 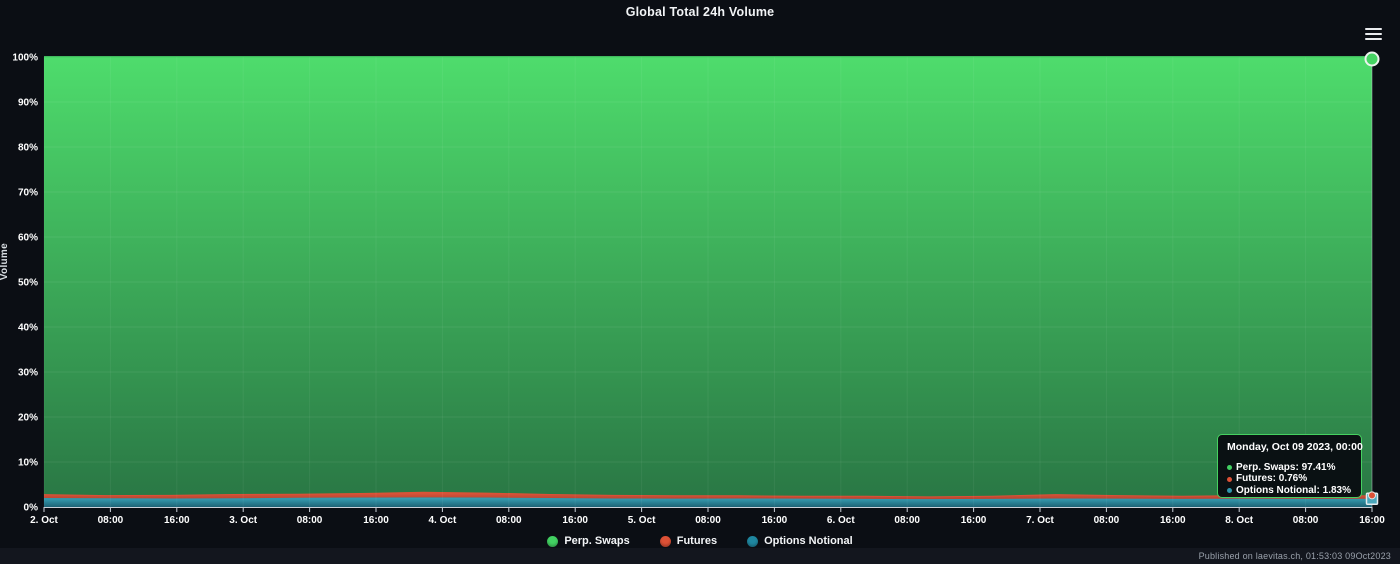 I want to click on legend-item-futures: Futures, so click(x=688, y=541).